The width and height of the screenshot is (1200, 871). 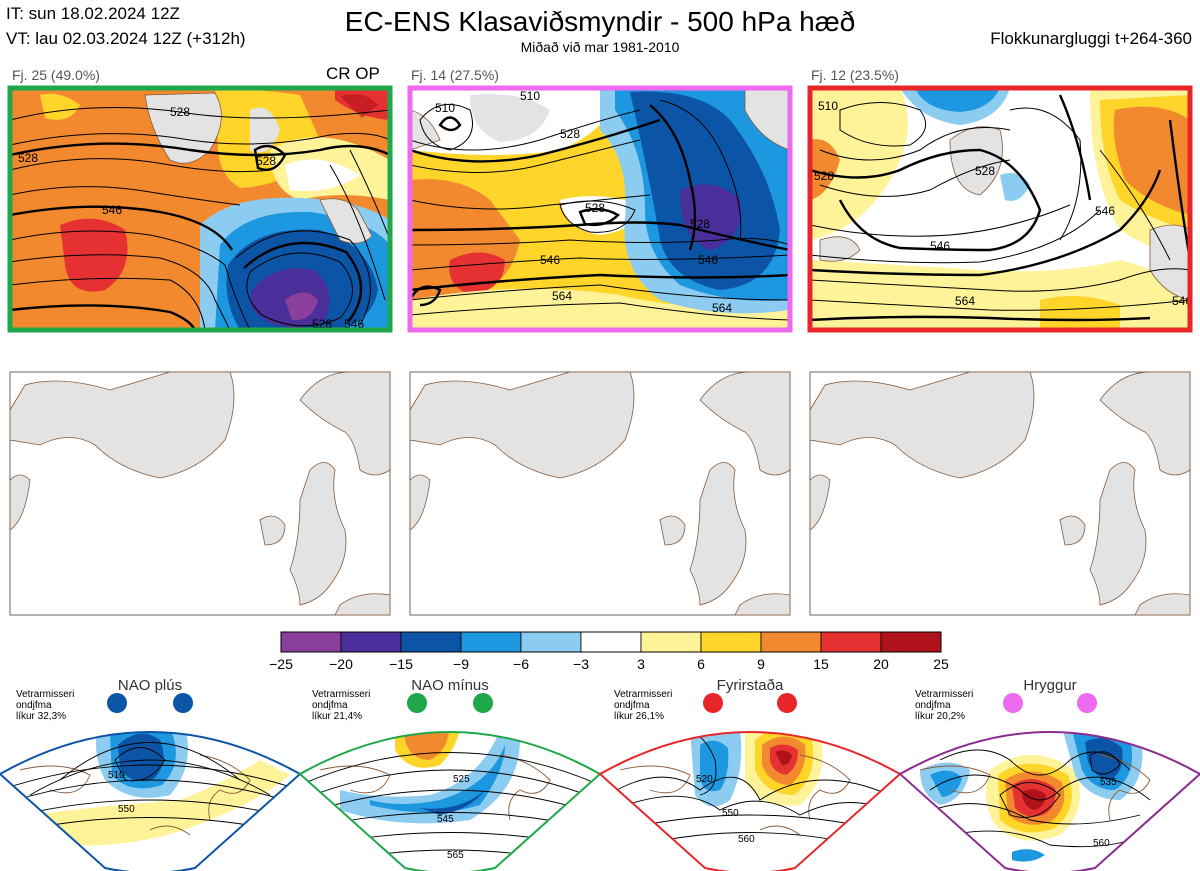 What do you see at coordinates (821, 664) in the screenshot?
I see `colorbar-tick-label: 15` at bounding box center [821, 664].